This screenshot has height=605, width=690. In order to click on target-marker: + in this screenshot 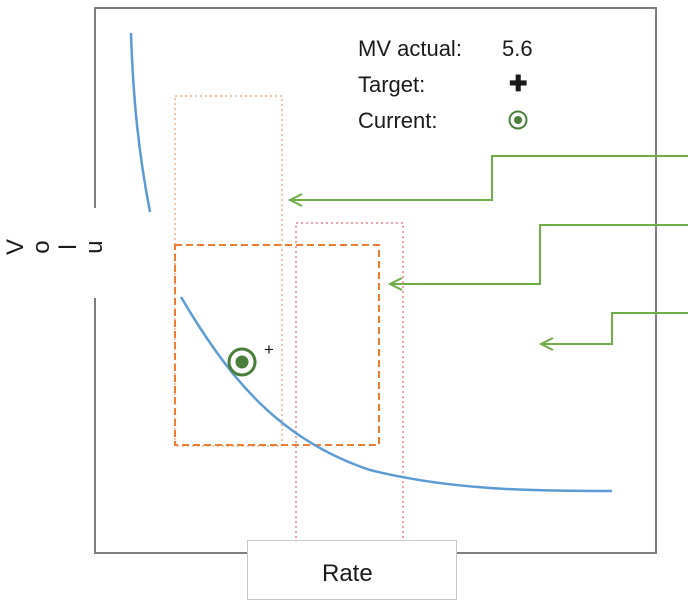, I will do `click(269, 349)`.